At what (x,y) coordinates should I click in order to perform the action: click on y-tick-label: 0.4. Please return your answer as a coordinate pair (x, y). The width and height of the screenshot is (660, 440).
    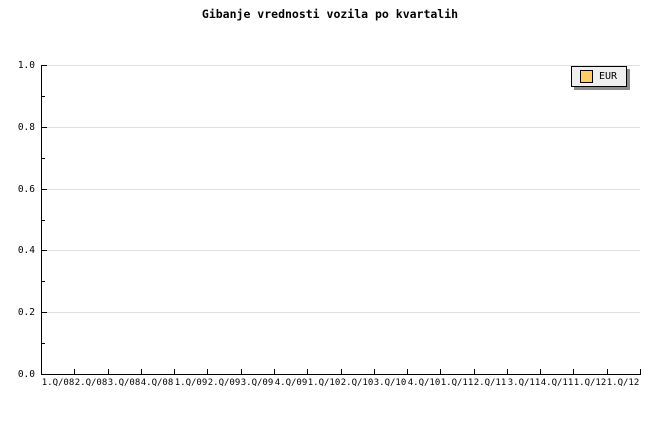
    Looking at the image, I should click on (26, 250).